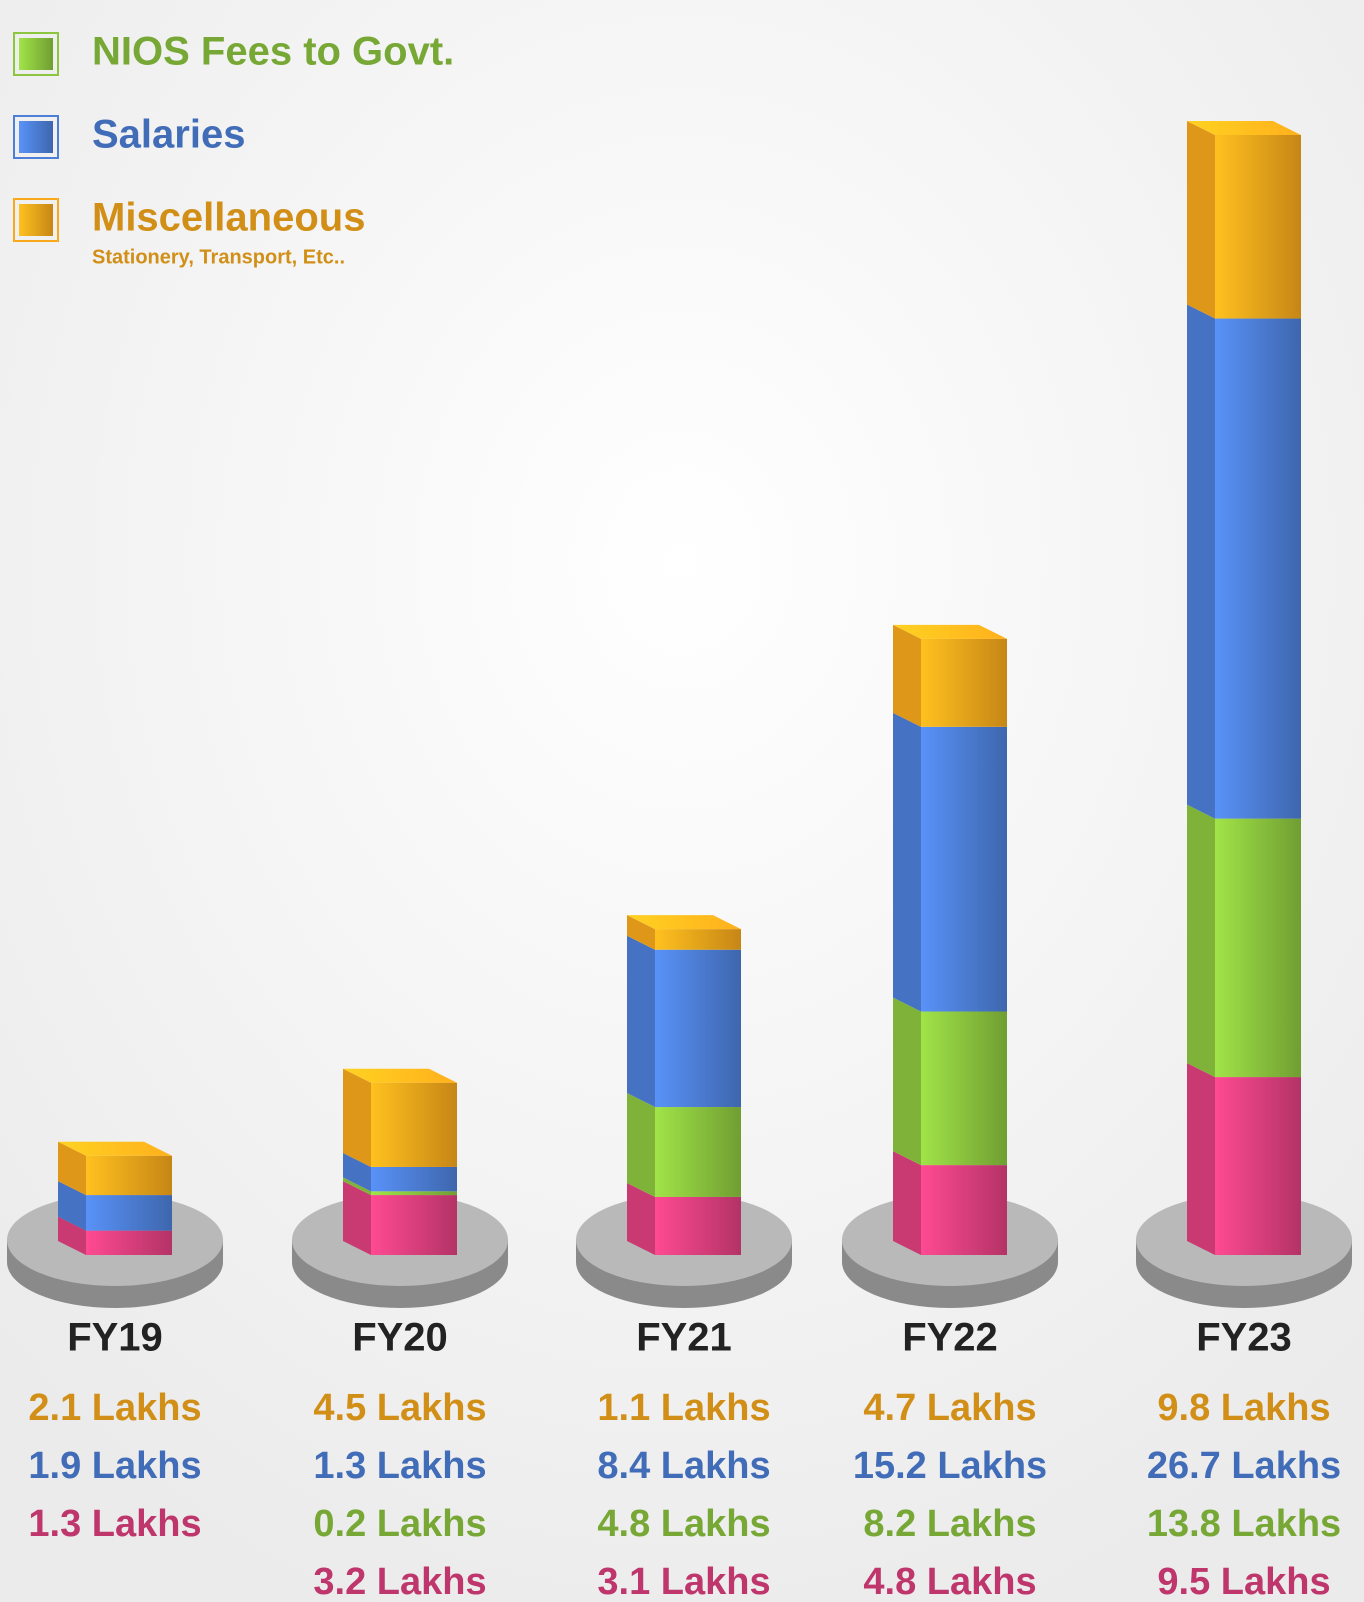 The height and width of the screenshot is (1602, 1364). I want to click on category-label: FY20, so click(400, 1338).